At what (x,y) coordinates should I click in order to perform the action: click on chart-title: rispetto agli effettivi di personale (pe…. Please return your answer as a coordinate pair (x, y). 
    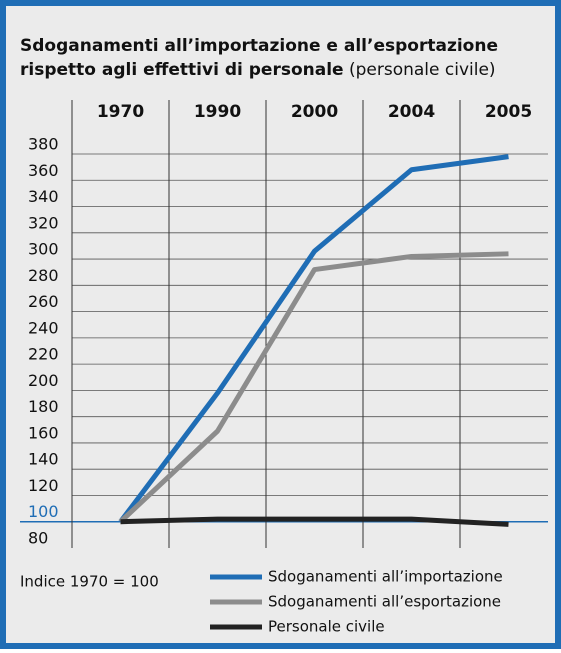
    Looking at the image, I should click on (258, 70).